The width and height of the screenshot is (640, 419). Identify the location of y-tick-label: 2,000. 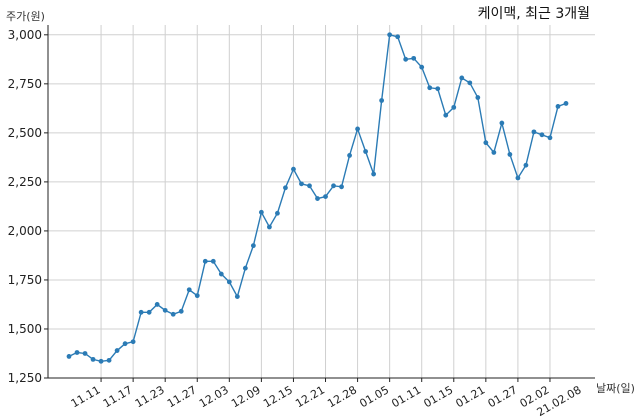
(25, 231).